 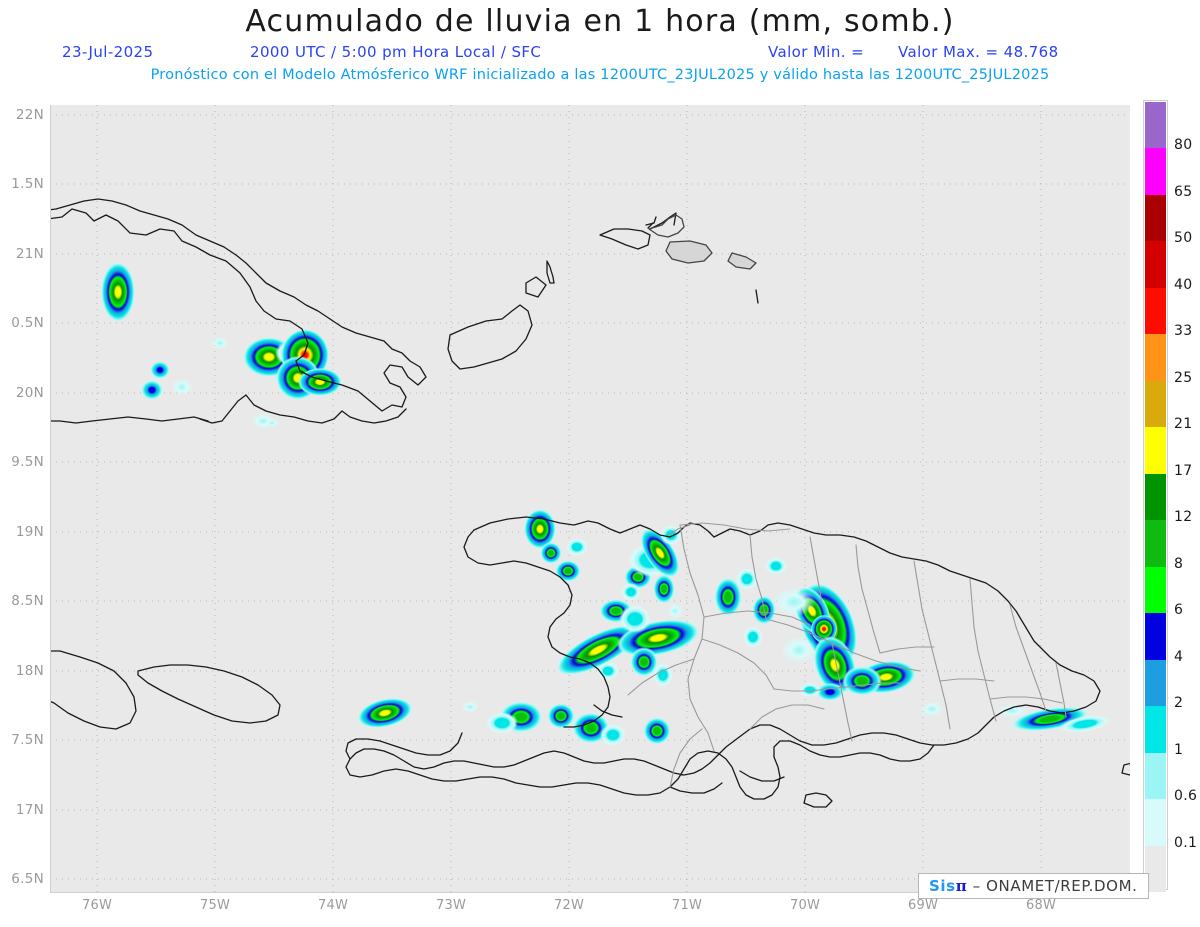 What do you see at coordinates (742, 261) in the screenshot?
I see `island-turks` at bounding box center [742, 261].